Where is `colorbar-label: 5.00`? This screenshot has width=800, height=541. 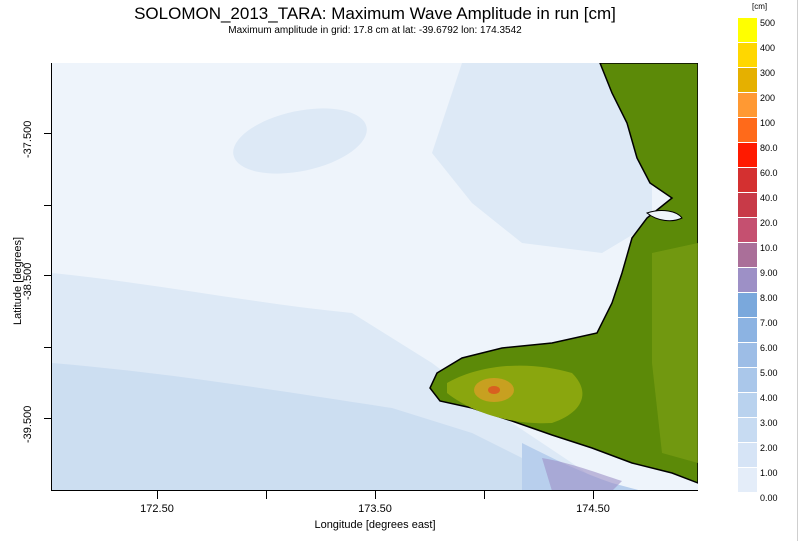
colorbar-label: 5.00 is located at coordinates (769, 373).